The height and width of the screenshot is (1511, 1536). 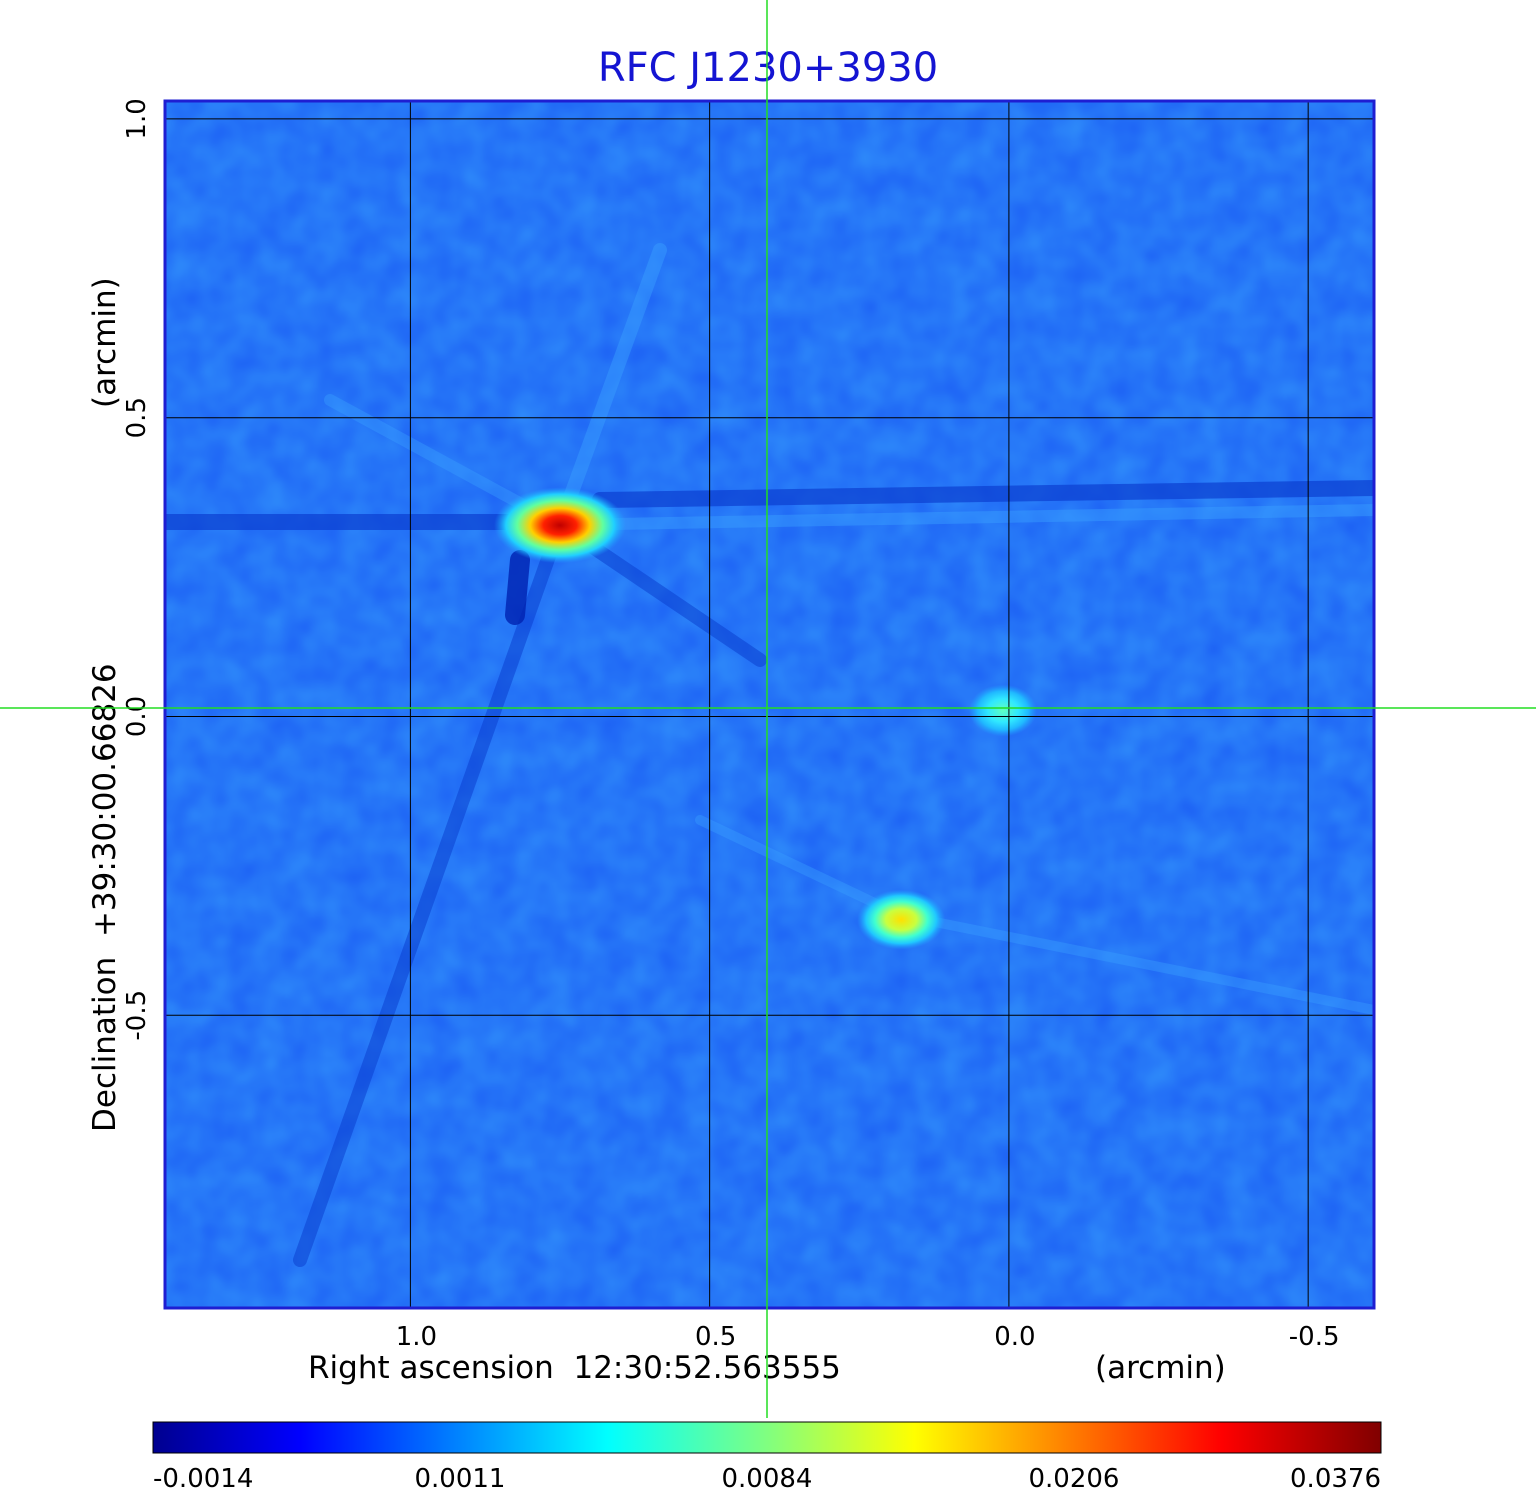 I want to click on point-sources, so click(x=765, y=718).